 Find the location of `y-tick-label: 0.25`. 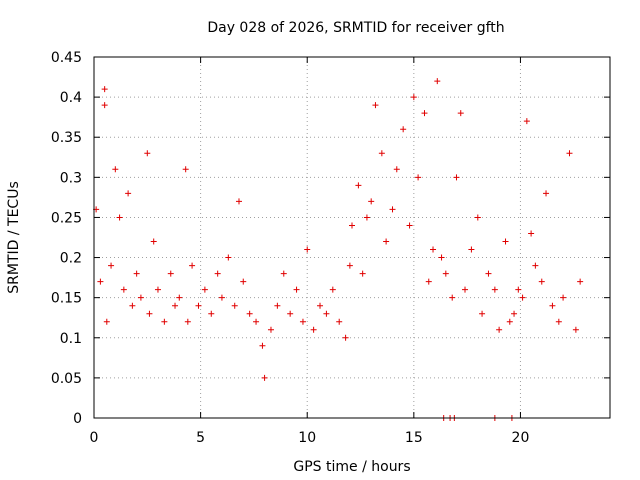

y-tick-label: 0.25 is located at coordinates (66, 218).